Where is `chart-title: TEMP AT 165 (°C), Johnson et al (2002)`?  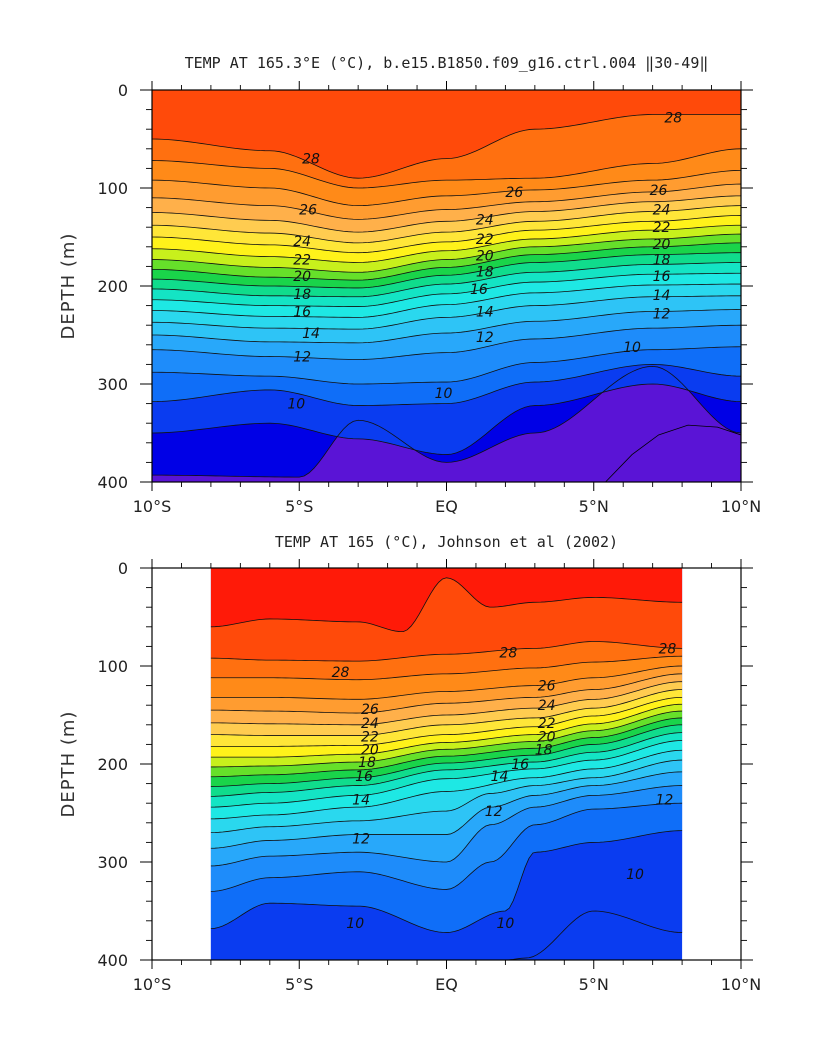 chart-title: TEMP AT 165 (°C), Johnson et al (2002) is located at coordinates (446, 542).